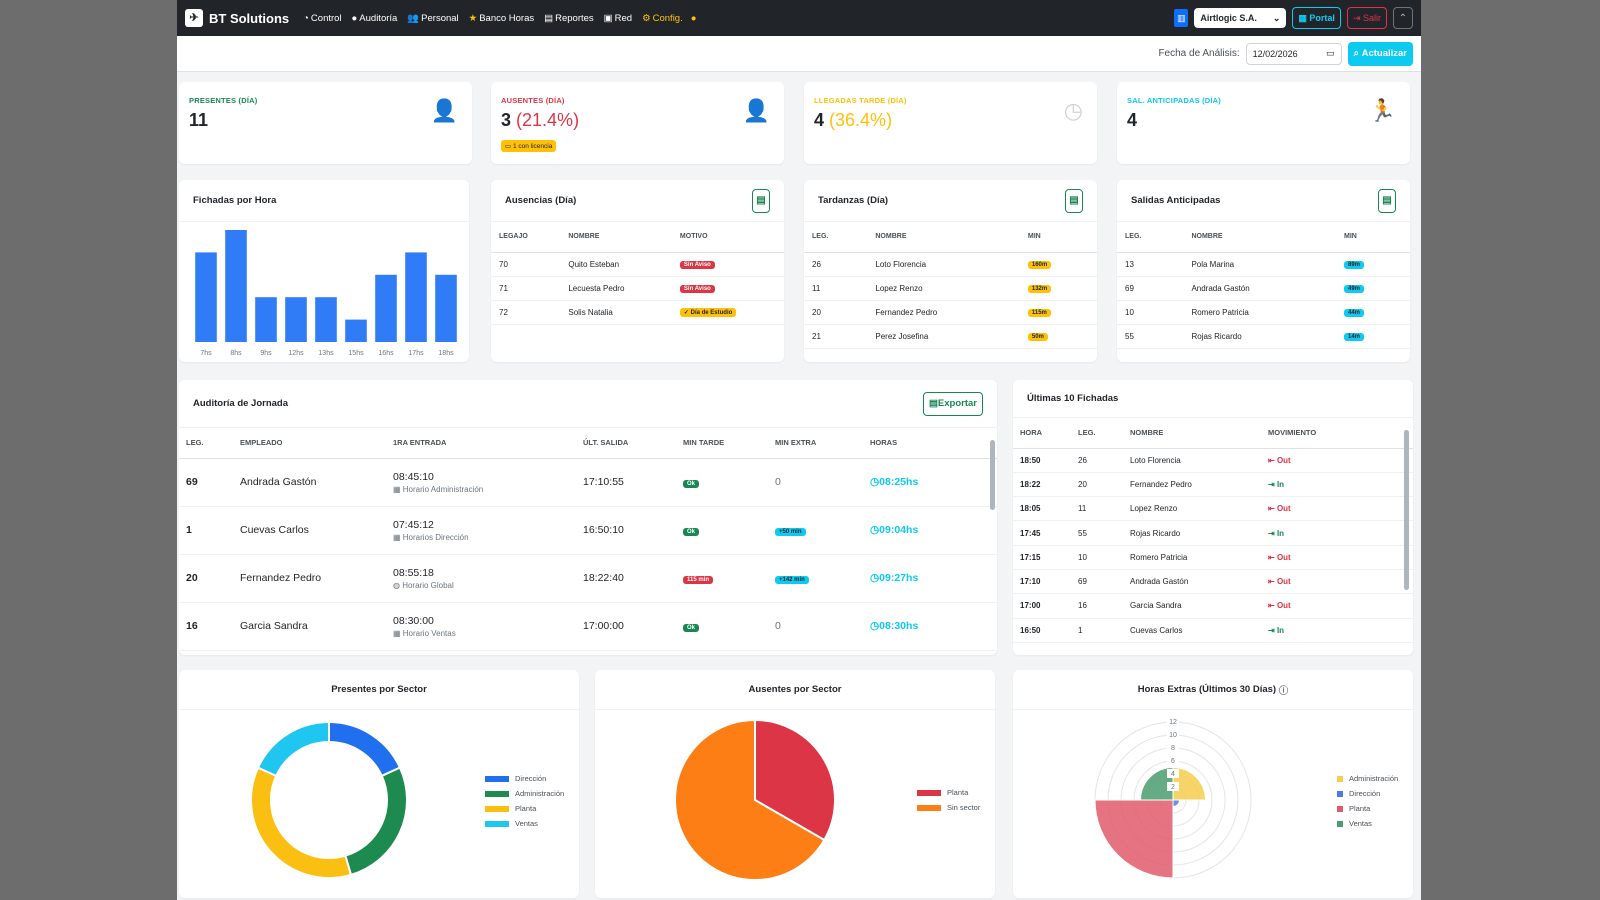  Describe the element at coordinates (1293, 53) in the screenshot. I see `date-input: 12/02/2026 ▭` at that location.